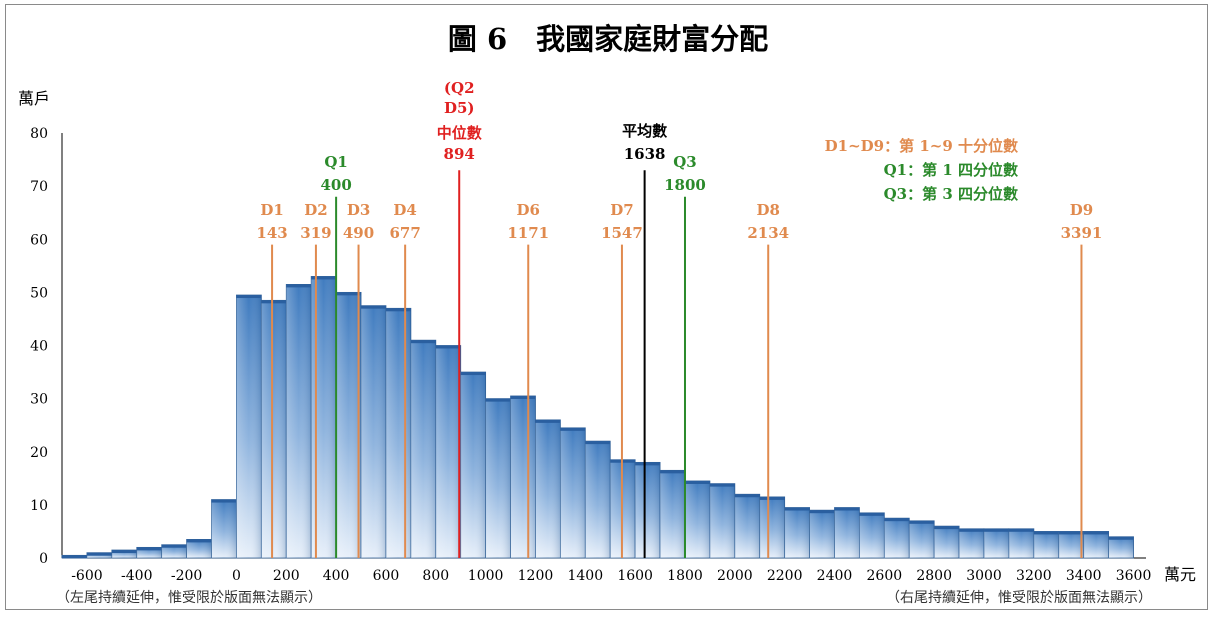 Image resolution: width=1215 pixels, height=618 pixels. What do you see at coordinates (635, 576) in the screenshot?
I see `x-tick-label: 1600` at bounding box center [635, 576].